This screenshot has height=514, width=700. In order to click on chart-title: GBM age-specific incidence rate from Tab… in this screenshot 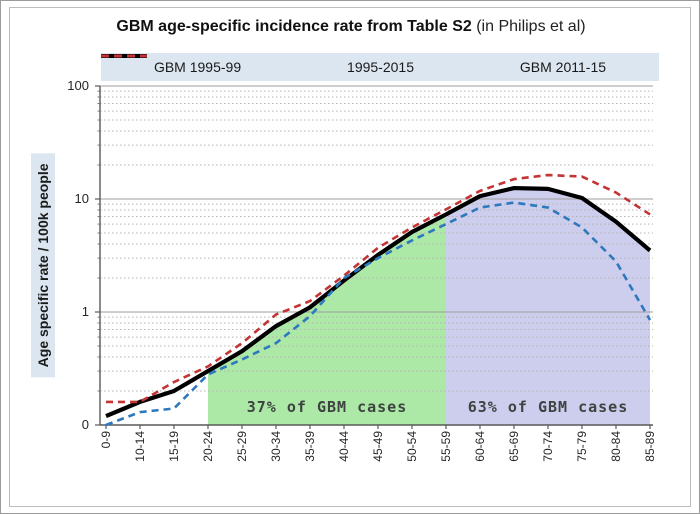, I will do `click(350, 27)`.